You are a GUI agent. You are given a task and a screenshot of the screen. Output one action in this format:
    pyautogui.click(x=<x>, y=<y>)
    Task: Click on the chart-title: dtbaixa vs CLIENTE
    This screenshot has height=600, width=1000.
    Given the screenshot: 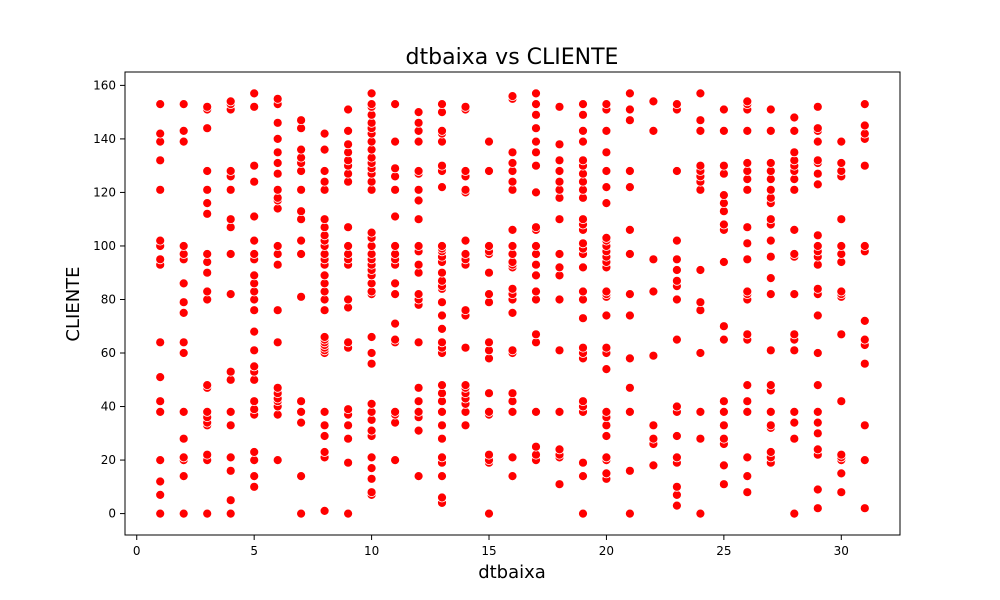 What is the action you would take?
    pyautogui.click(x=512, y=57)
    